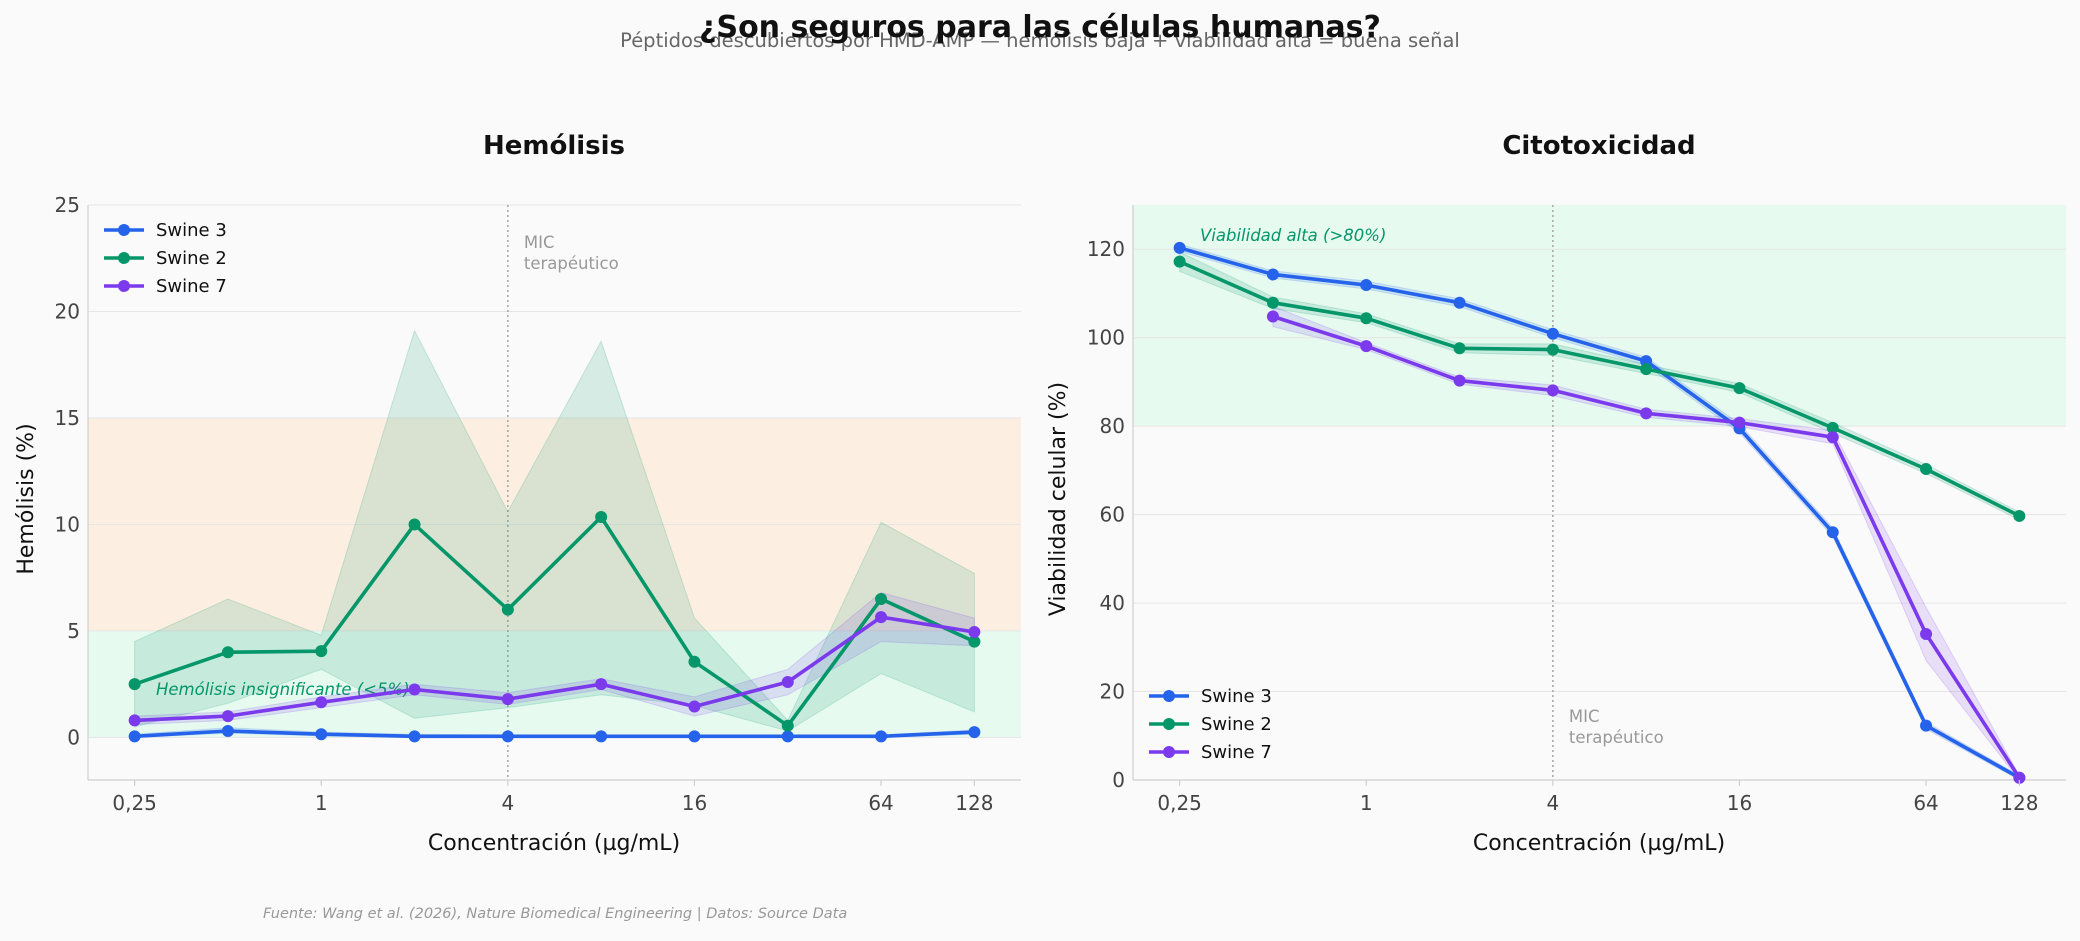  What do you see at coordinates (1179, 803) in the screenshot?
I see `x-tick-label: 0,25` at bounding box center [1179, 803].